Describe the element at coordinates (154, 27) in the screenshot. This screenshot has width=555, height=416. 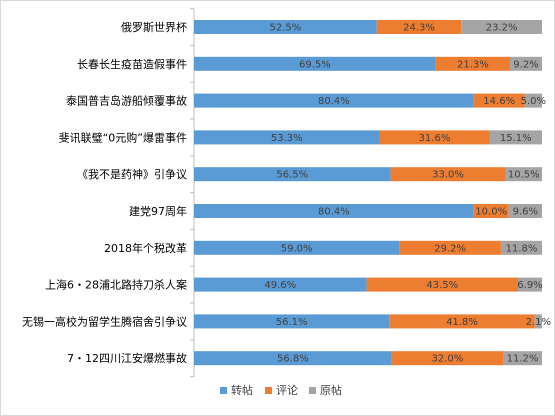
I see `category-label: 俄罗斯世界杯` at that location.